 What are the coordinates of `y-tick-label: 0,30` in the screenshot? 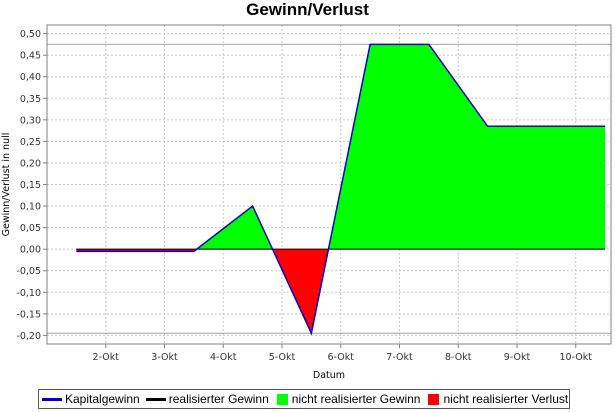 It's located at (30, 120).